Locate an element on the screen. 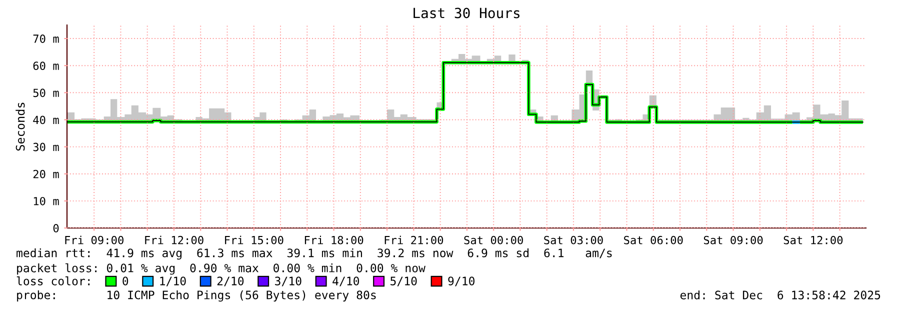 The height and width of the screenshot is (310, 897). legend-label: 2/10 is located at coordinates (230, 281).